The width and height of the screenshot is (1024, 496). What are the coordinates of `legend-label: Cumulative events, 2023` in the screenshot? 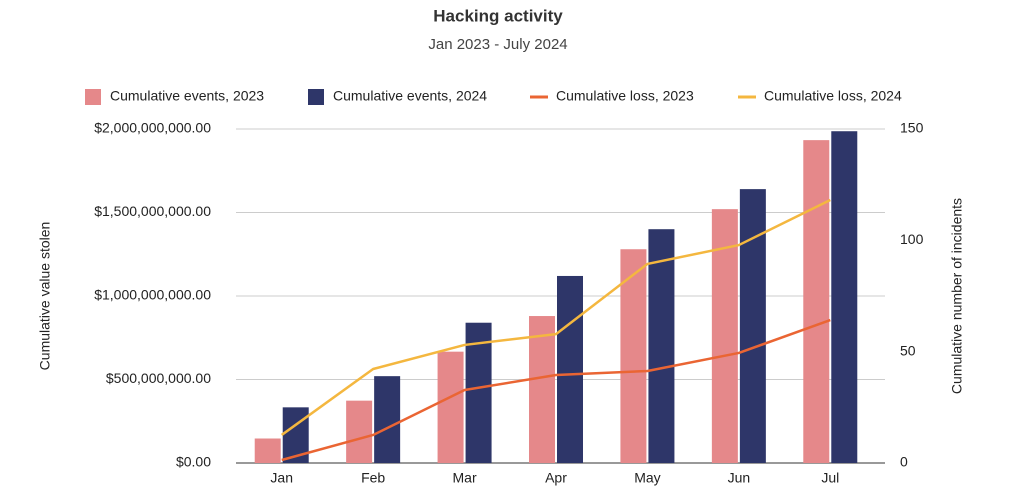 It's located at (187, 96).